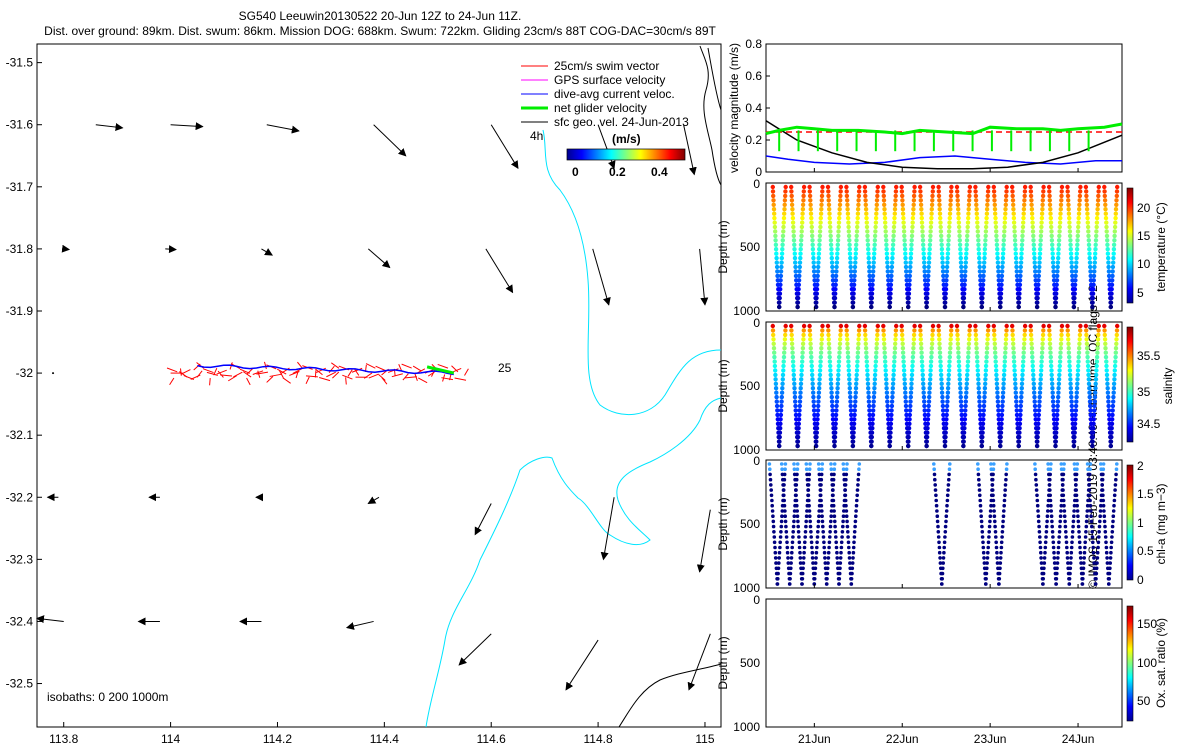 The width and height of the screenshot is (1200, 750). What do you see at coordinates (483, 519) in the screenshot?
I see `geo-vector` at bounding box center [483, 519].